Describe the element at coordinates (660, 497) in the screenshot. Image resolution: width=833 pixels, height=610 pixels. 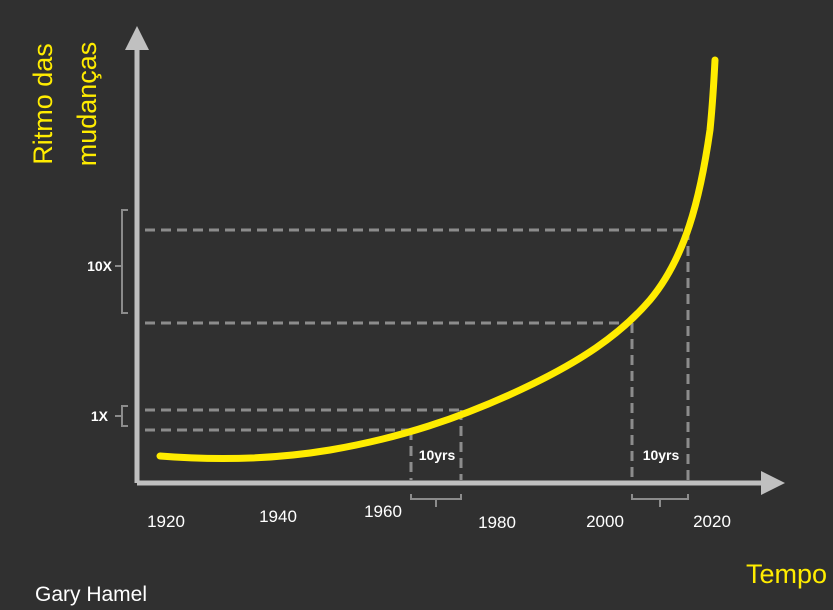
I see `bracket-interval-second` at that location.